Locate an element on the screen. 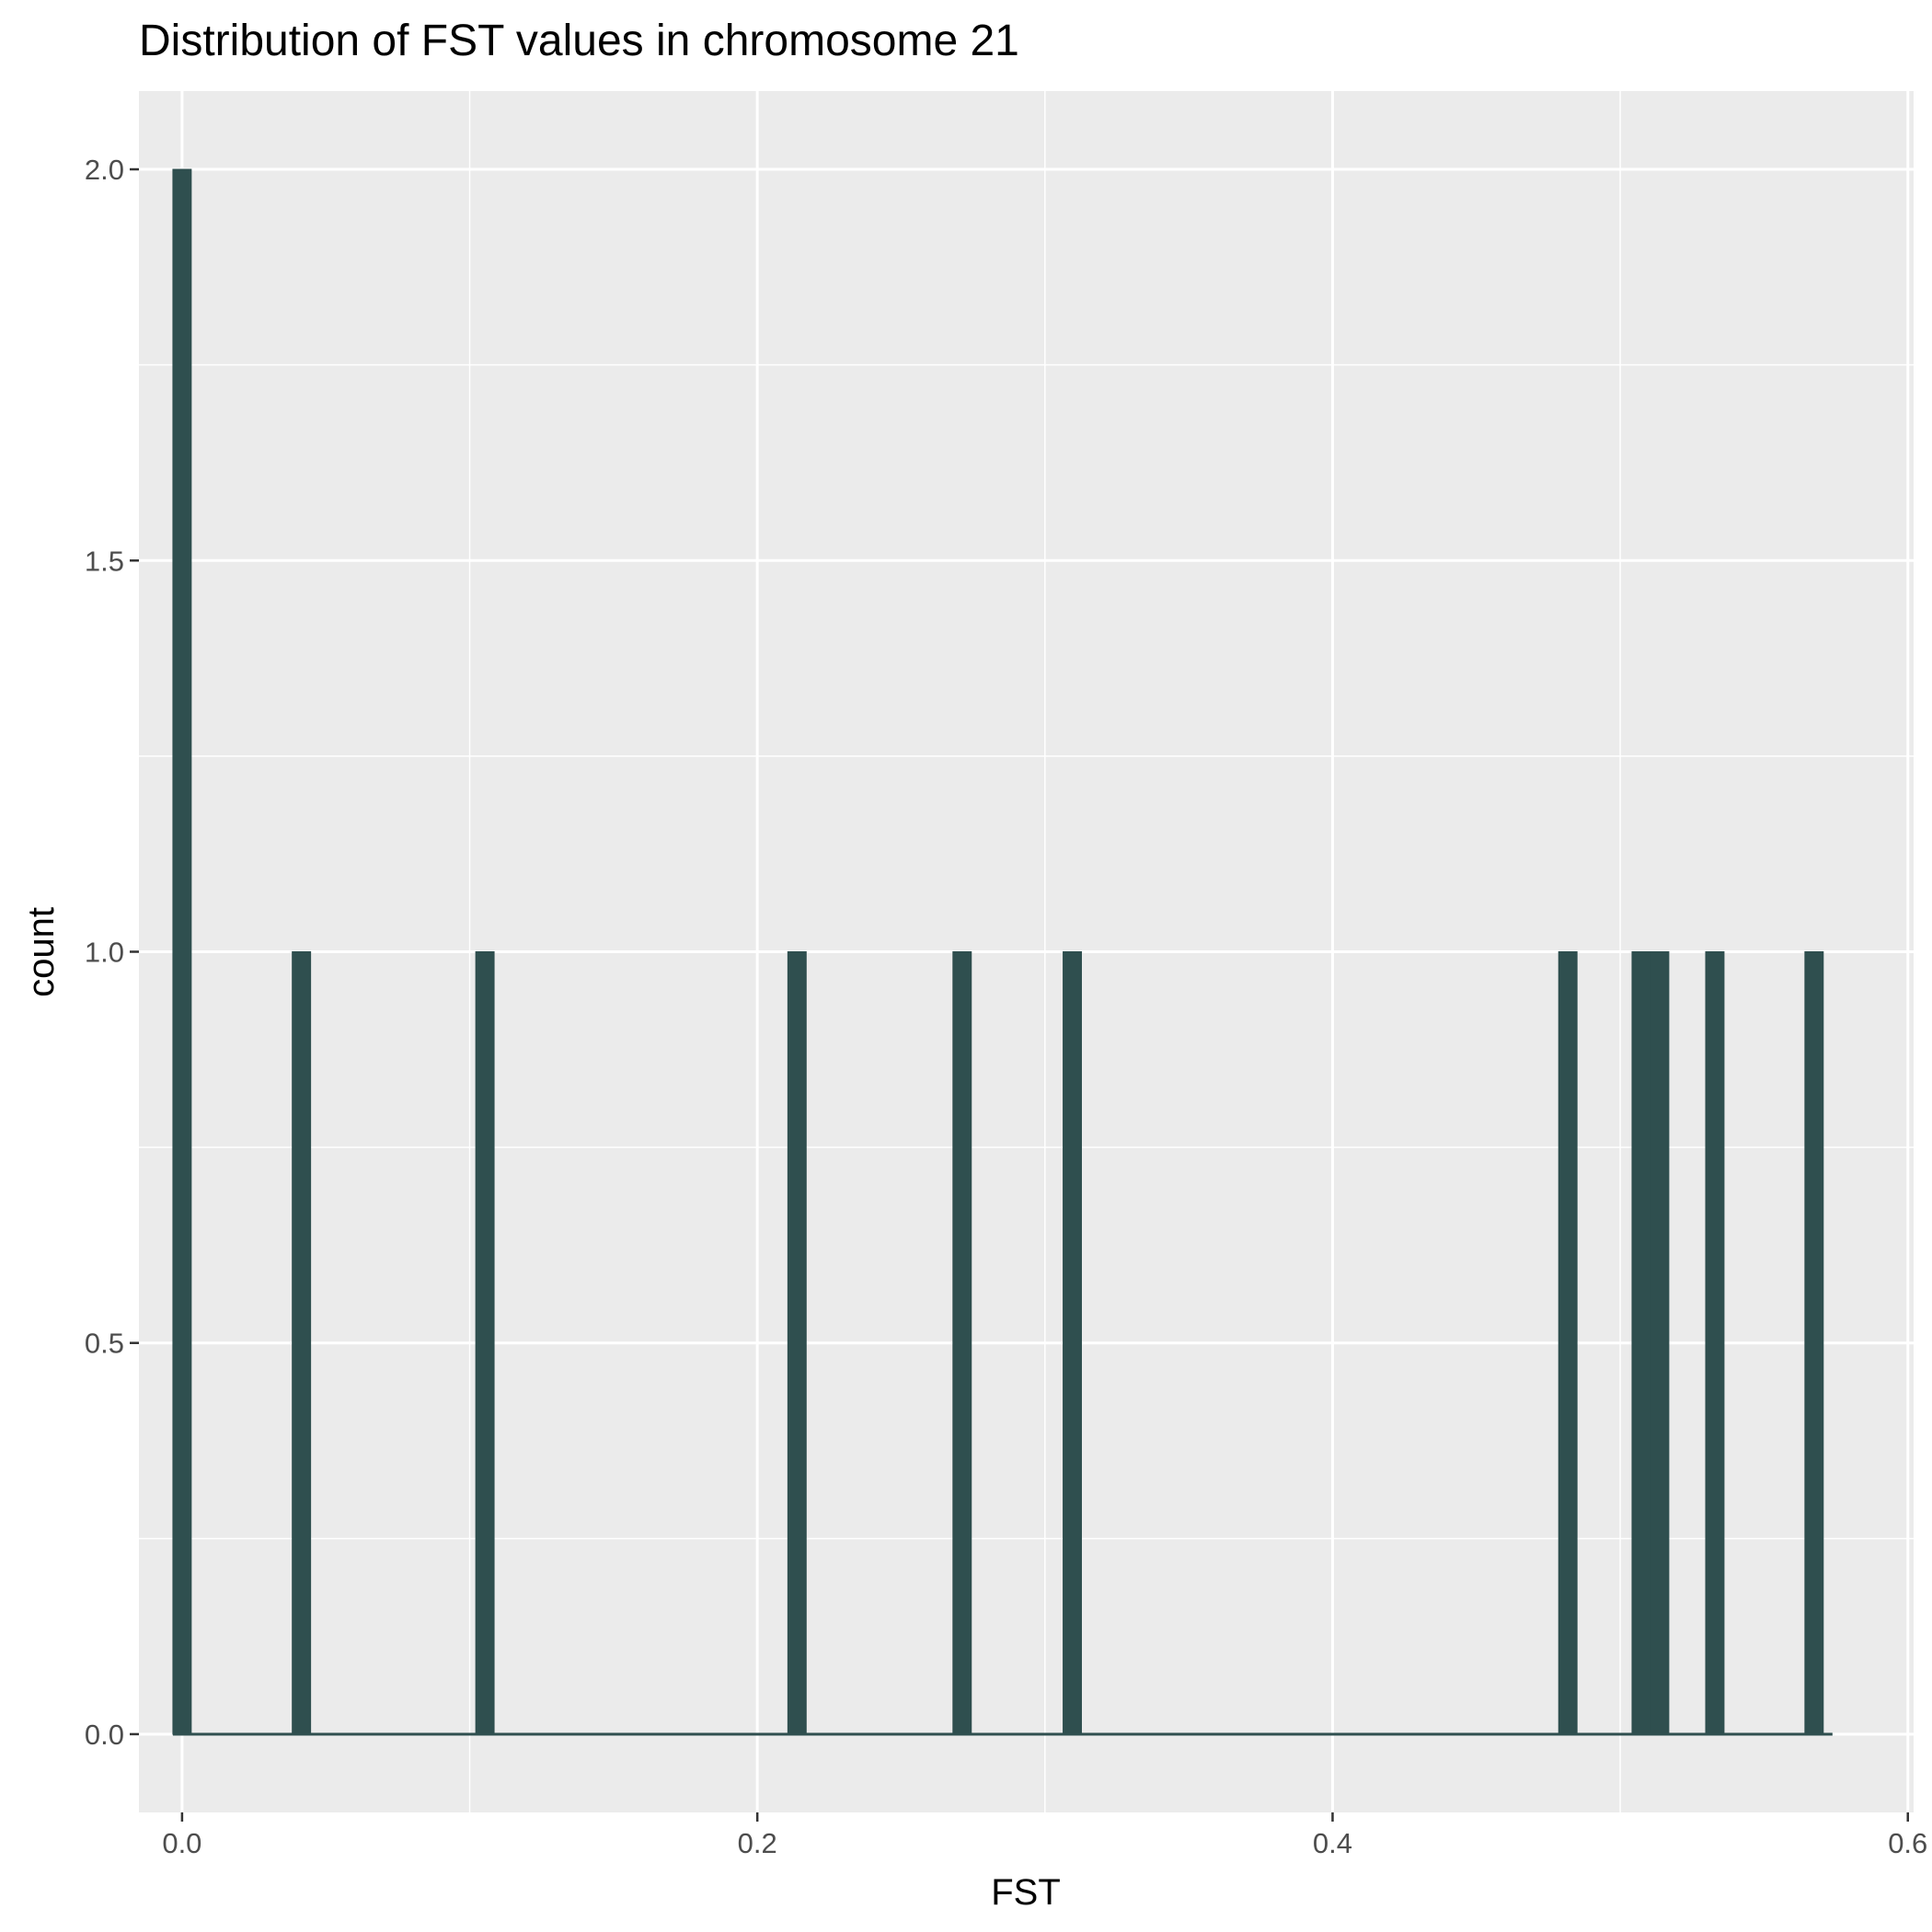 The width and height of the screenshot is (1932, 1932). y-tick-label: 0.0 is located at coordinates (104, 1735).